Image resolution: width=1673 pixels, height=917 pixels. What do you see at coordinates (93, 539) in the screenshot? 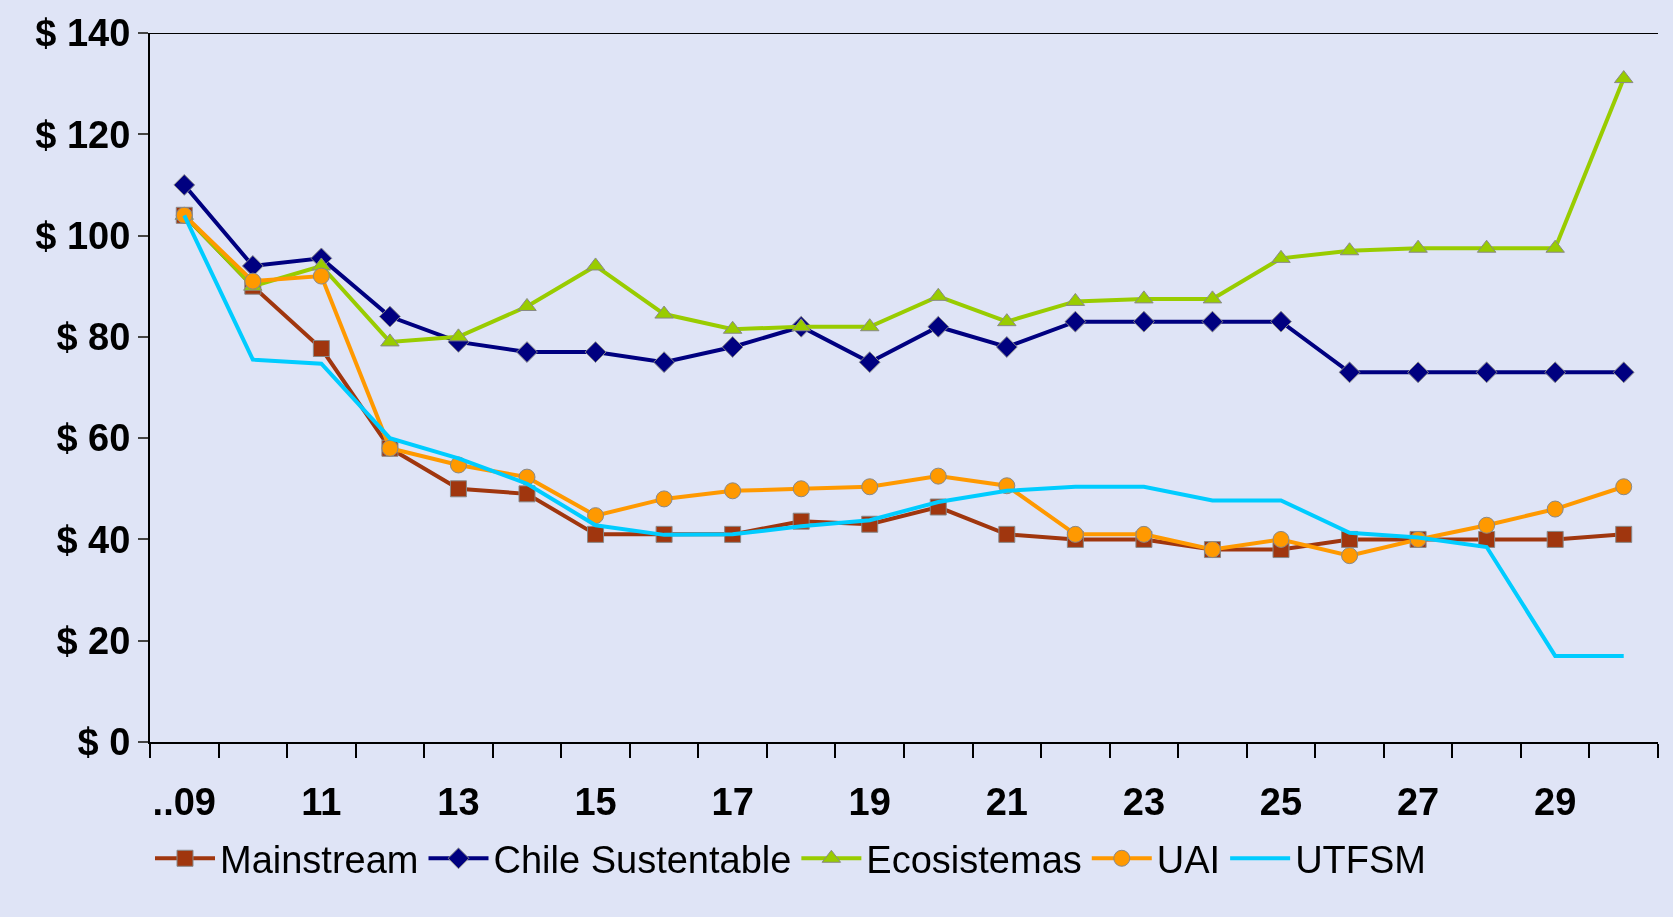
I see `y-tick-label: $ 40` at bounding box center [93, 539].